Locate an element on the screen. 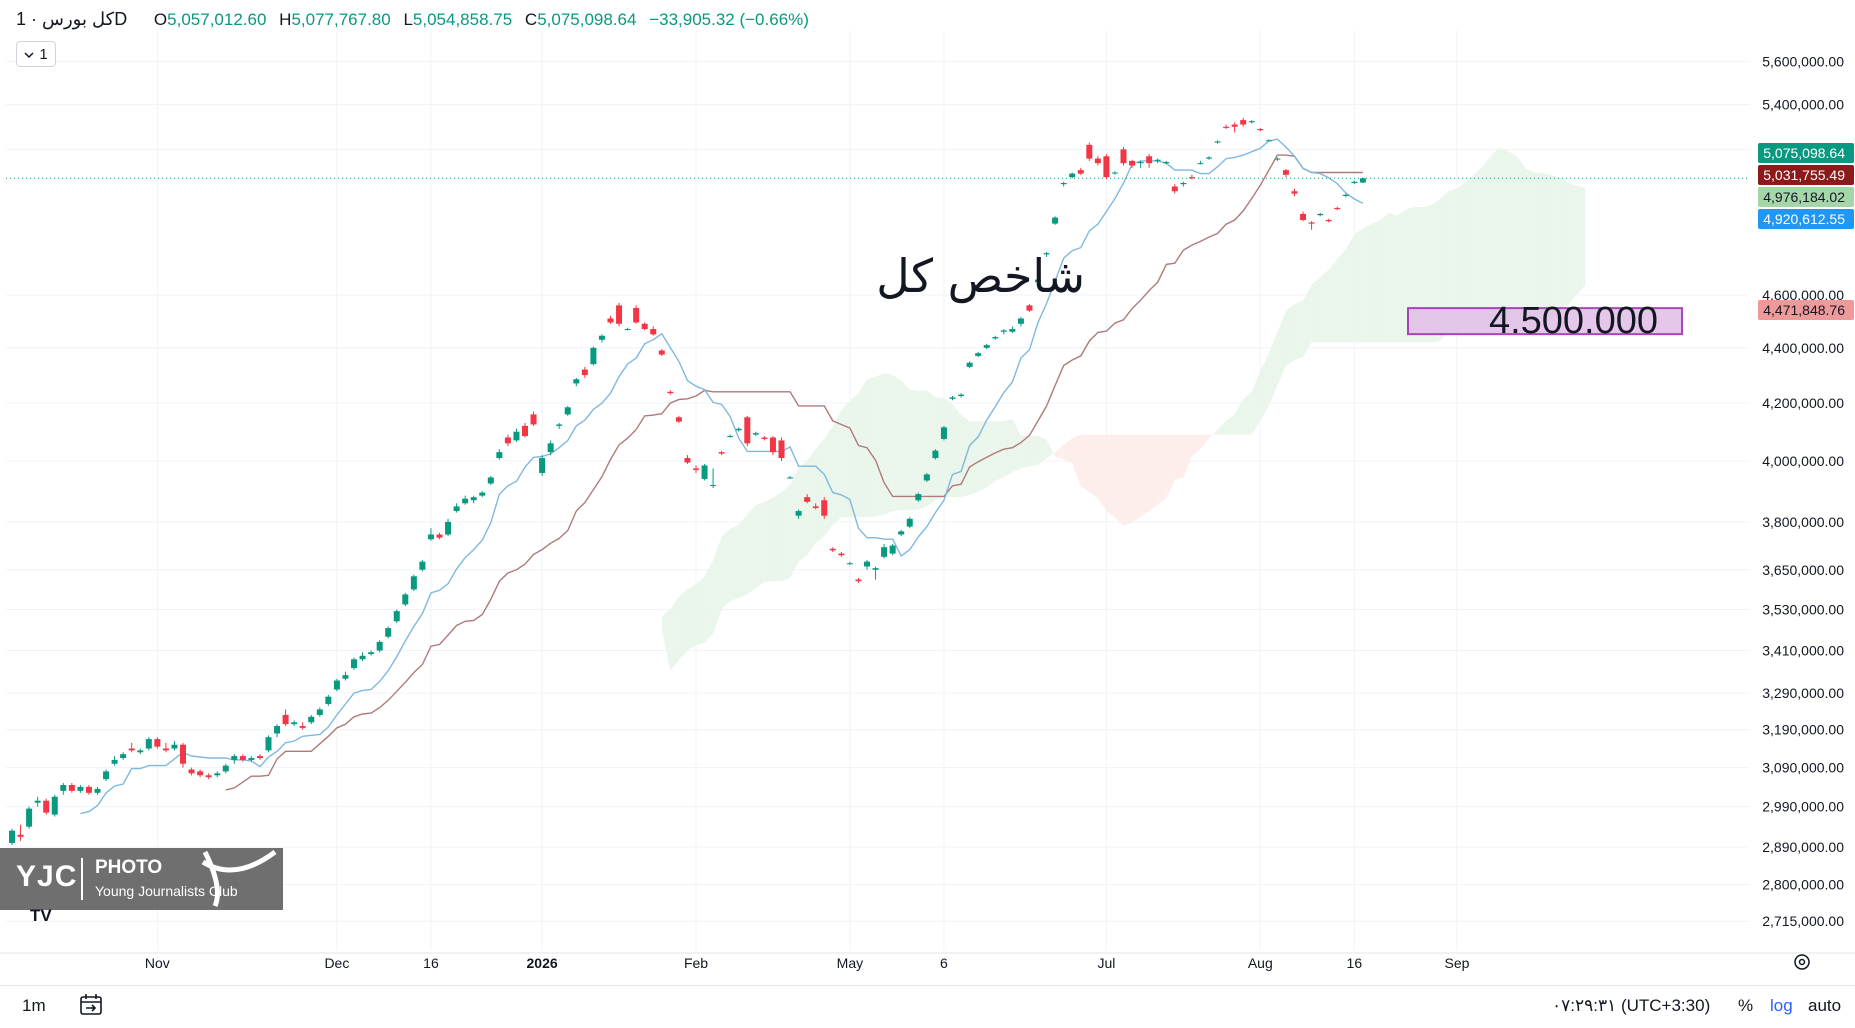  settings-gear-icon is located at coordinates (1802, 964).